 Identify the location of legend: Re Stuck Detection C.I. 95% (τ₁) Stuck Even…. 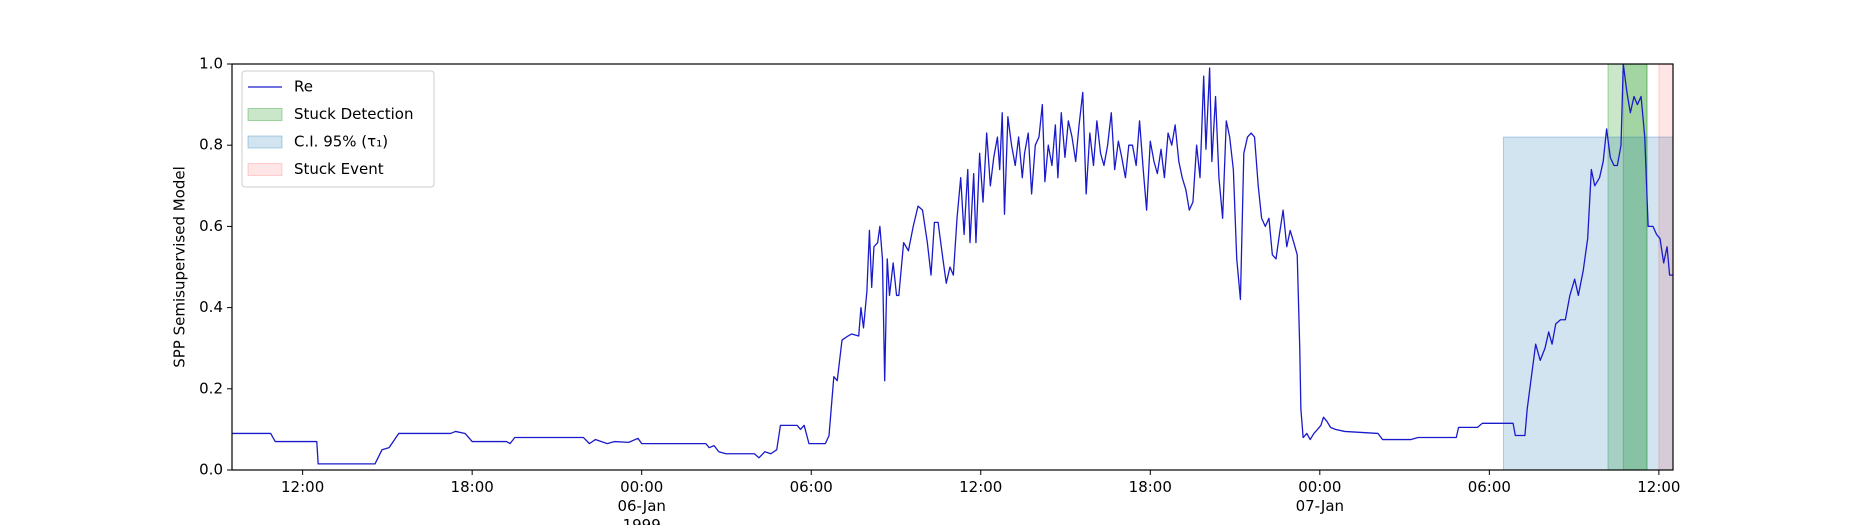
(338, 129).